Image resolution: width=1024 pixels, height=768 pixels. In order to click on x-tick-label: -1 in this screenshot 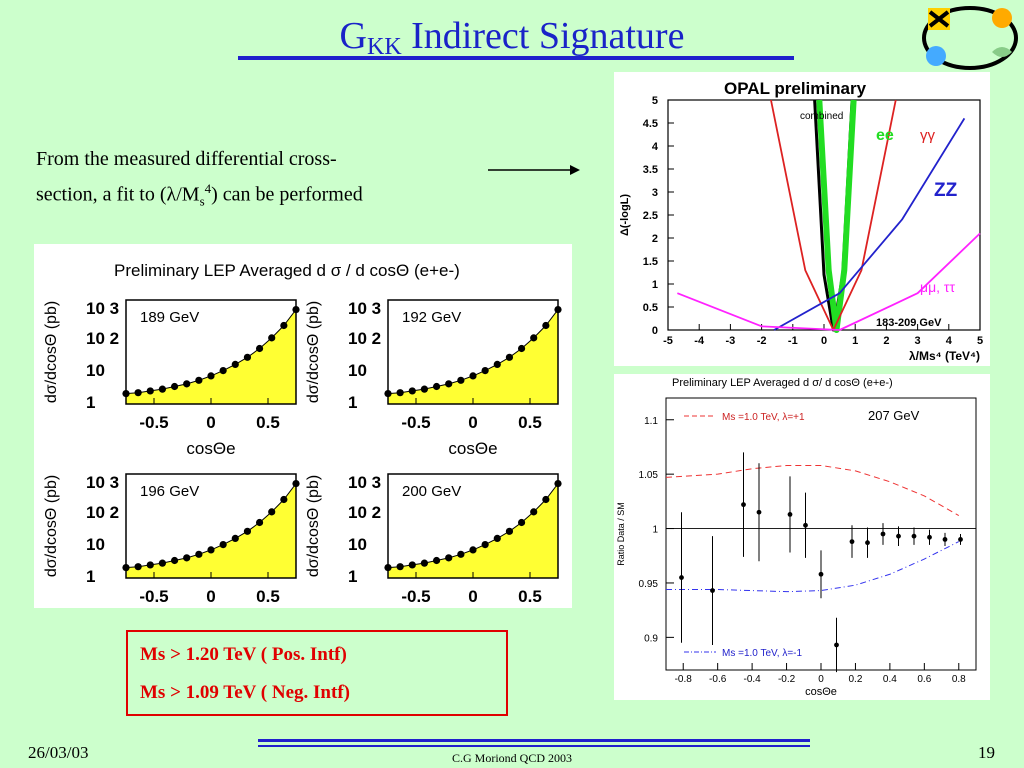, I will do `click(793, 341)`.